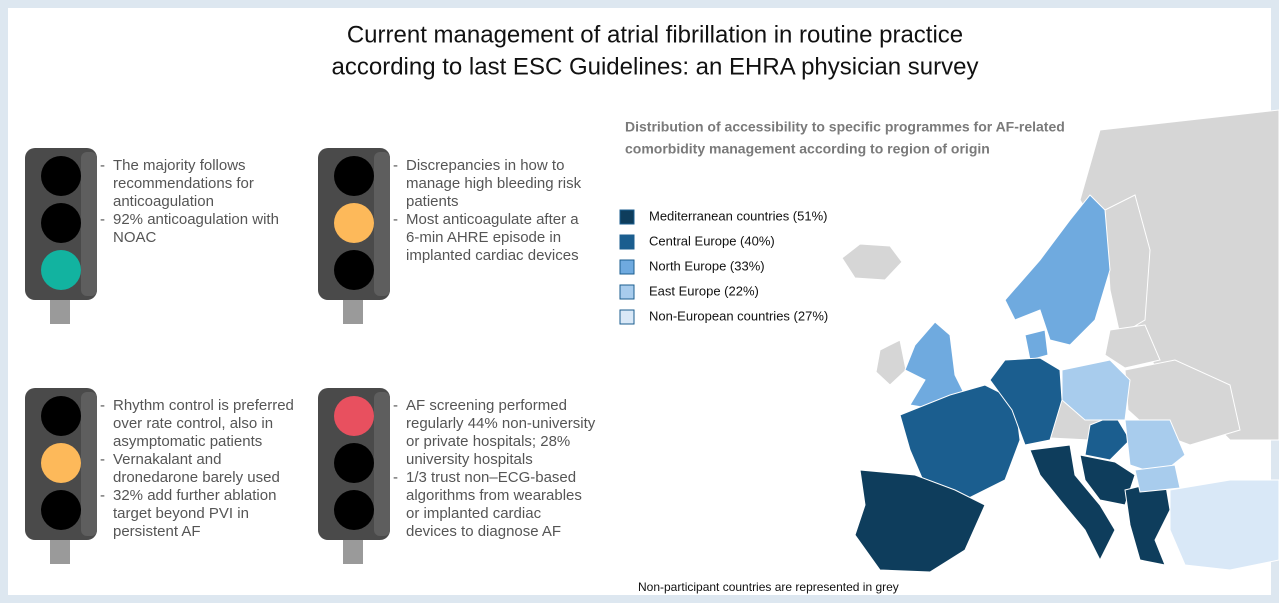  I want to click on panel-text: algorithms from wearables, so click(494, 495).